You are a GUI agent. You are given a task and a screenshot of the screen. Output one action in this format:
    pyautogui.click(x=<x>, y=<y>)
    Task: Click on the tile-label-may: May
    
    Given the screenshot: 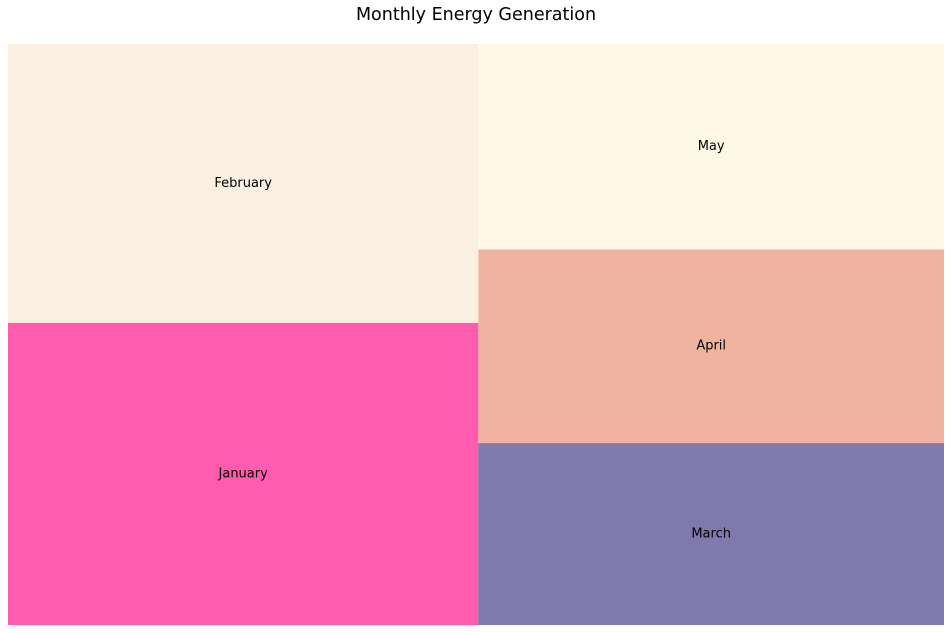 What is the action you would take?
    pyautogui.click(x=711, y=146)
    